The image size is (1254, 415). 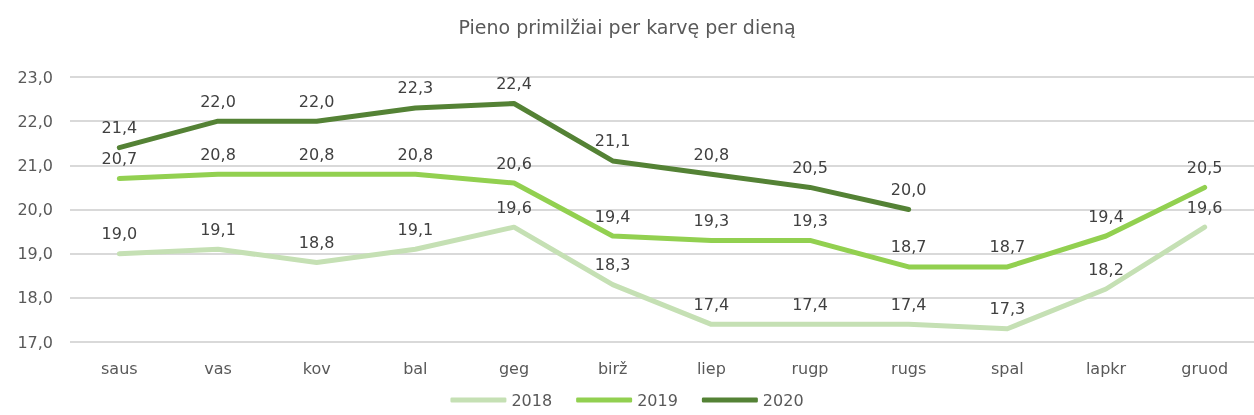 What do you see at coordinates (657, 400) in the screenshot?
I see `legend-label: 2019` at bounding box center [657, 400].